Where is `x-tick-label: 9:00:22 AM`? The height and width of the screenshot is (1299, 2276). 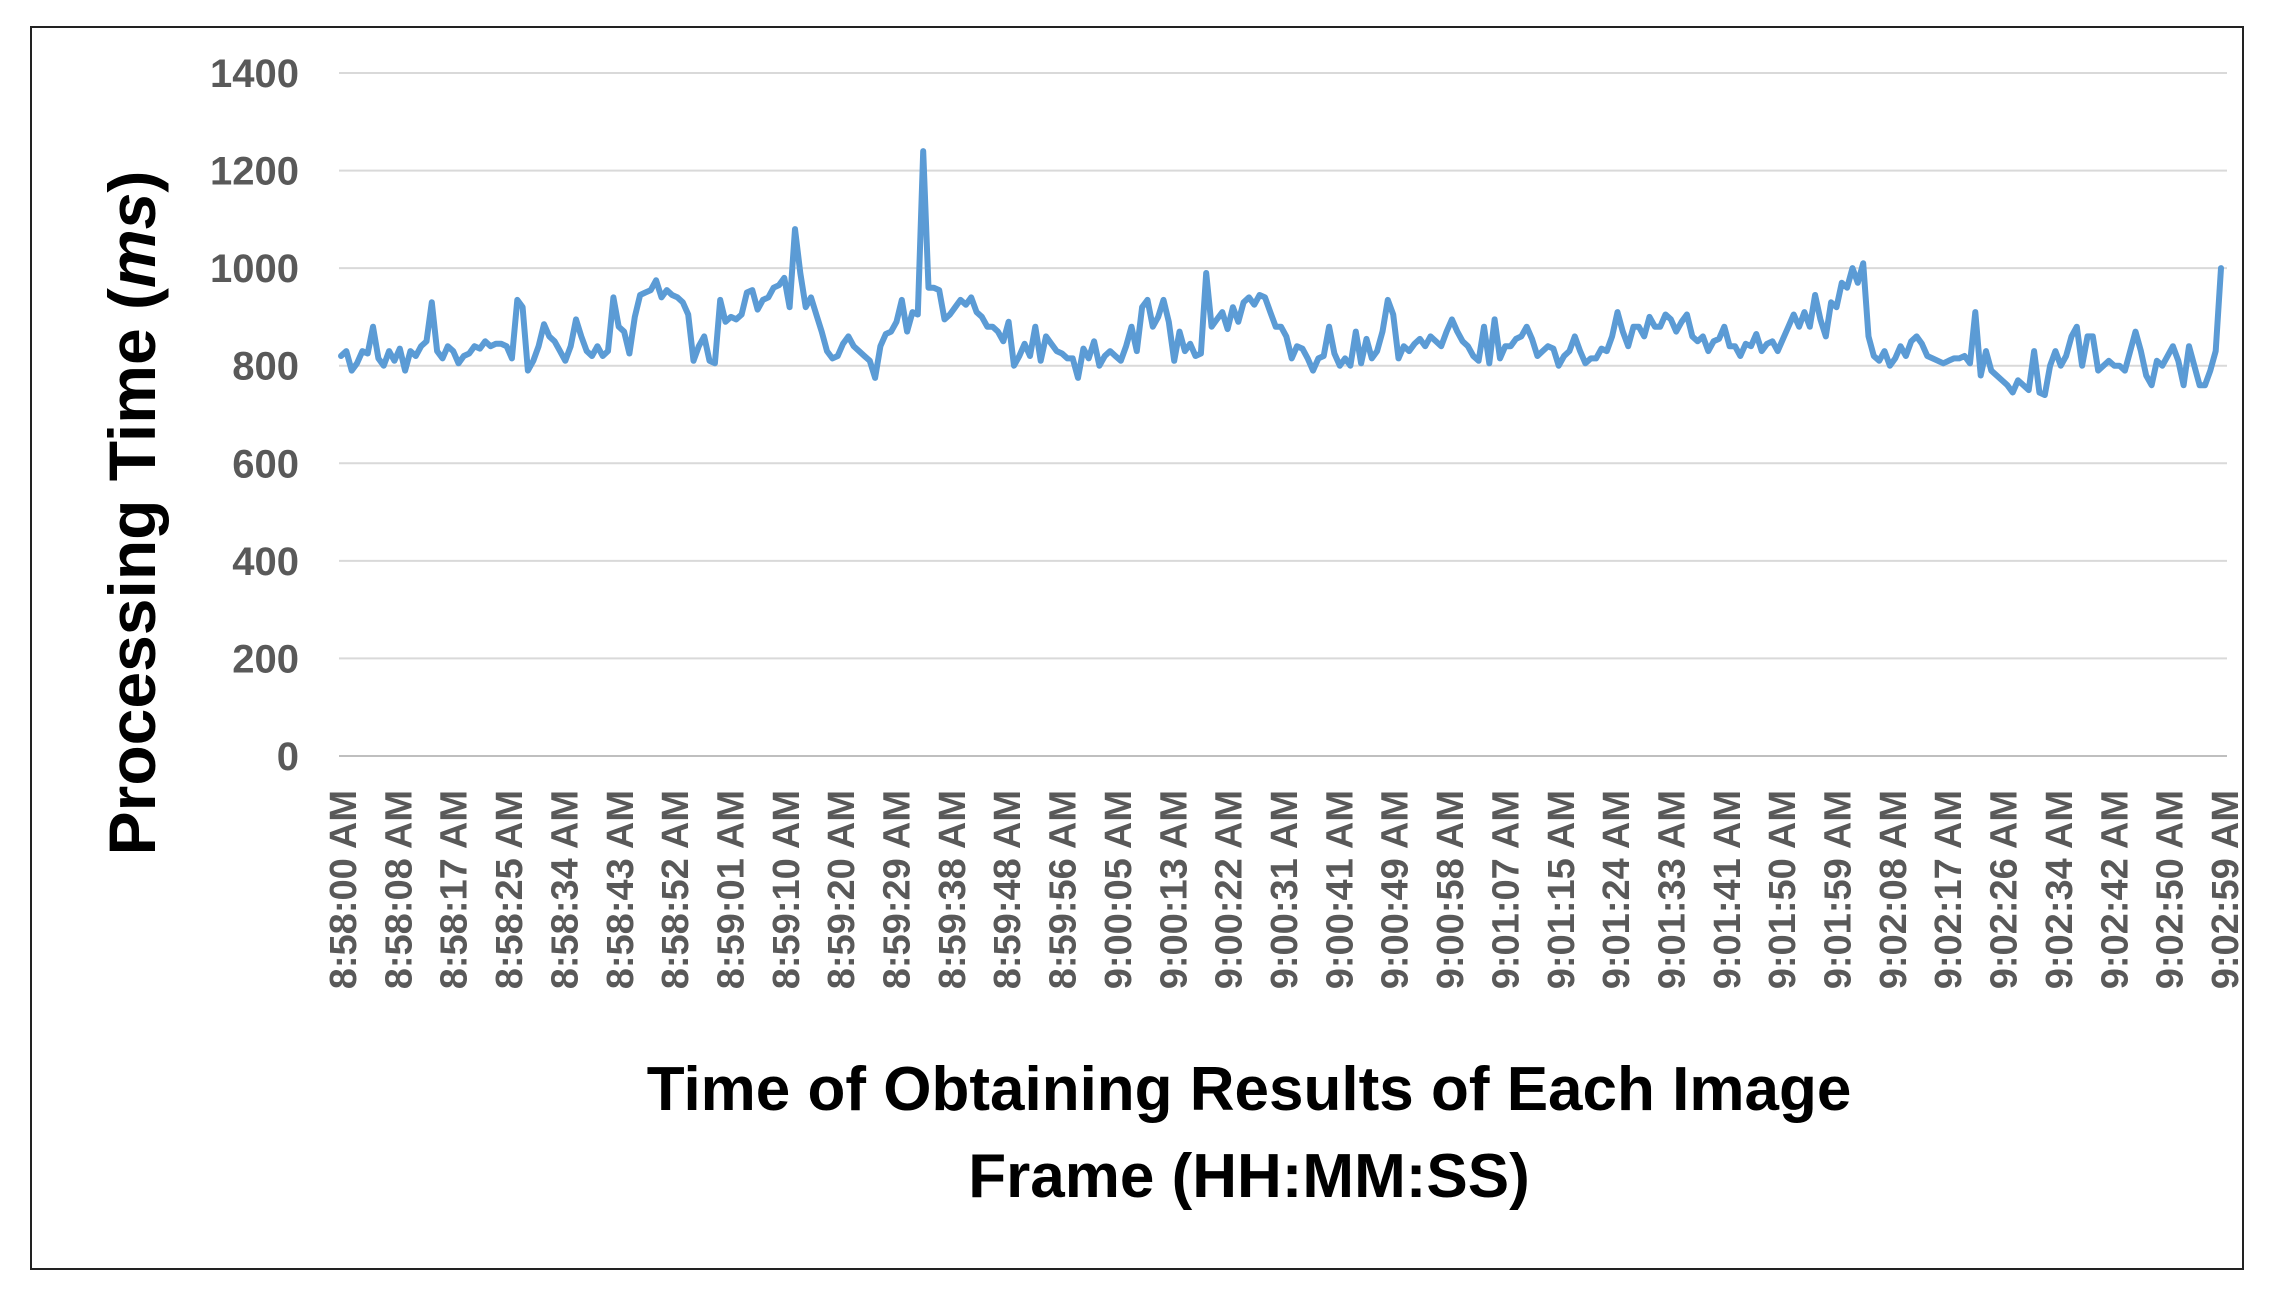
x-tick-label: 9:00:22 AM is located at coordinates (1230, 889).